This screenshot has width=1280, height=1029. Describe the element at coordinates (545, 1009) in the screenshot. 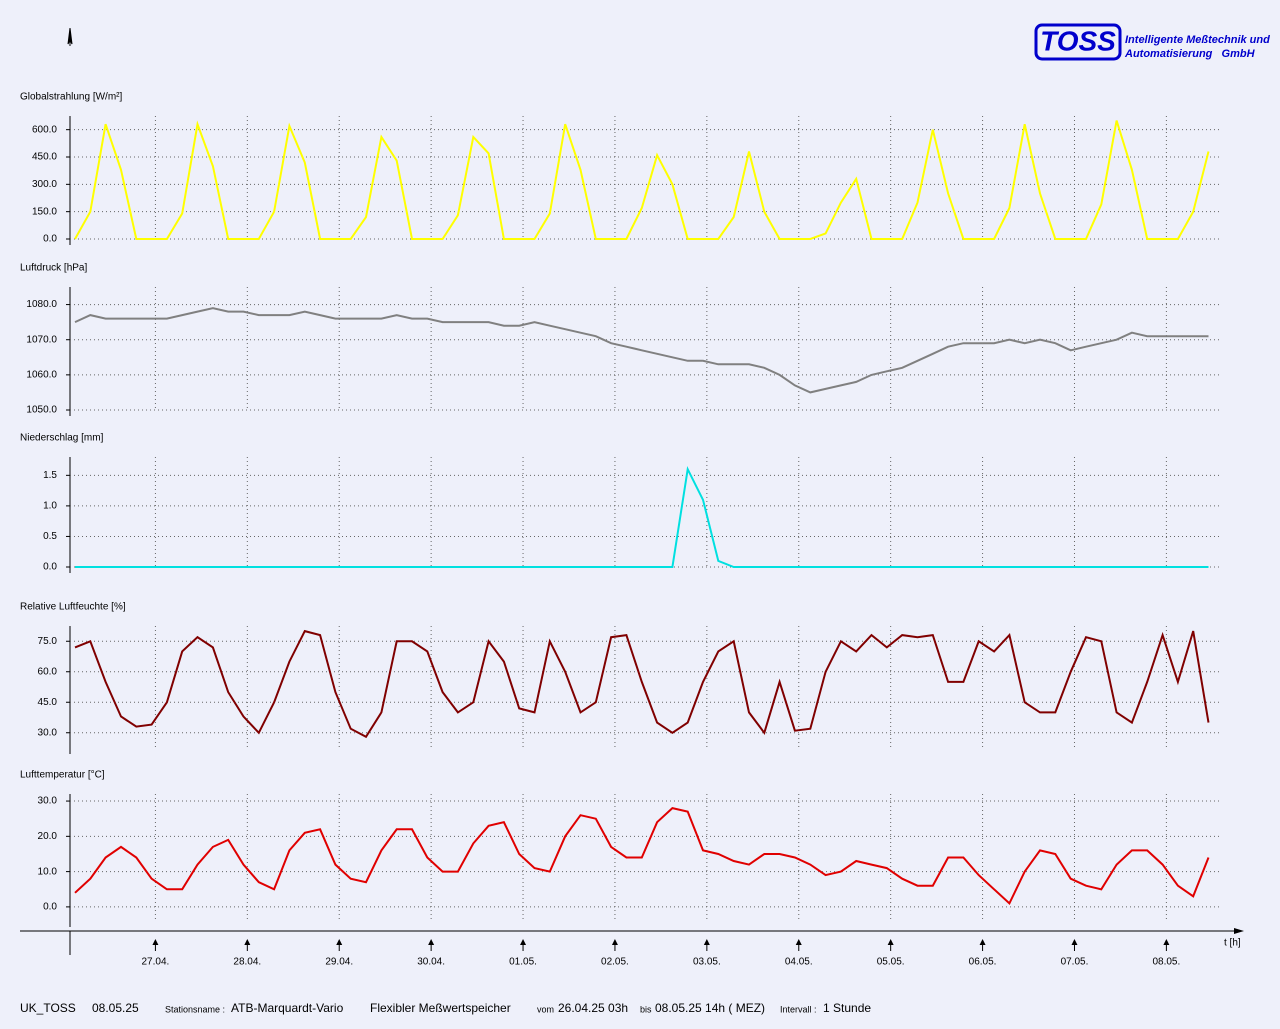

I see `footer-label: vom` at that location.